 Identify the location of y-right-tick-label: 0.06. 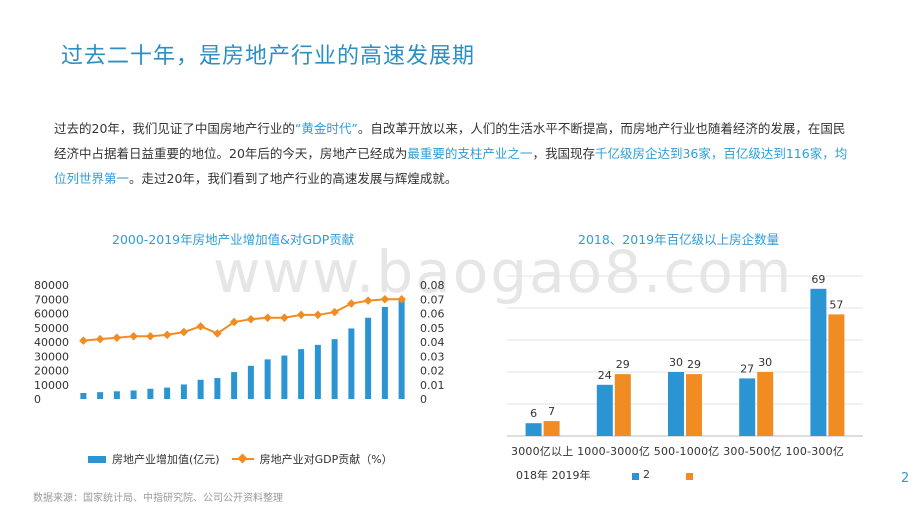
(432, 314).